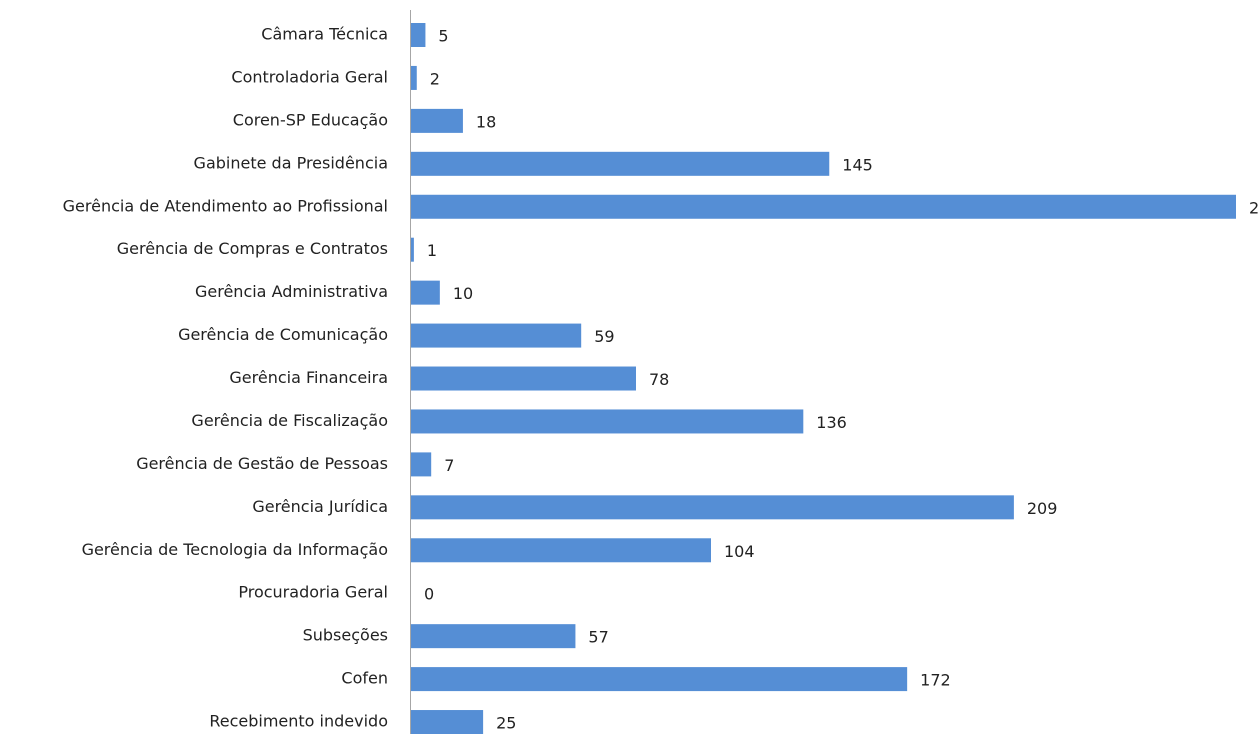 The height and width of the screenshot is (734, 1259). Describe the element at coordinates (659, 379) in the screenshot. I see `value-label: 78` at that location.